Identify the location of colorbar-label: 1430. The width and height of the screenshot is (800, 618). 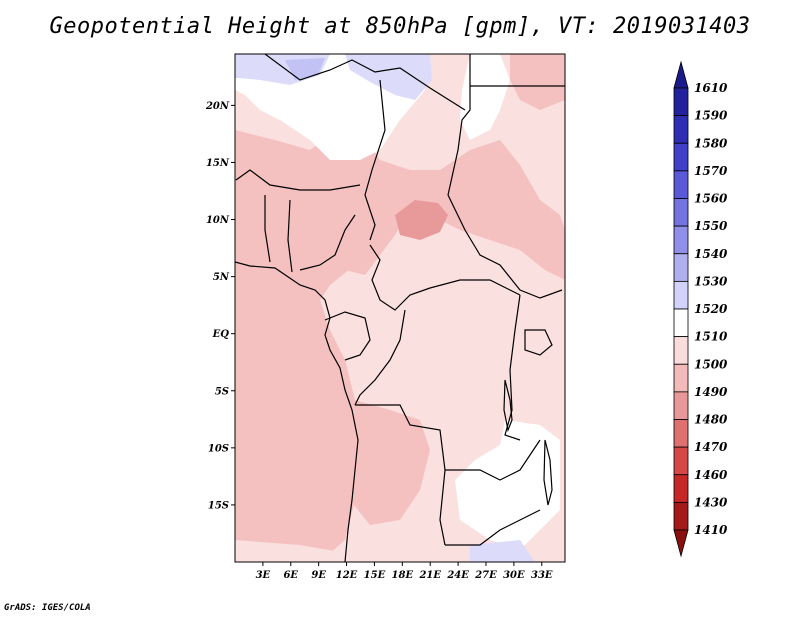
(711, 502).